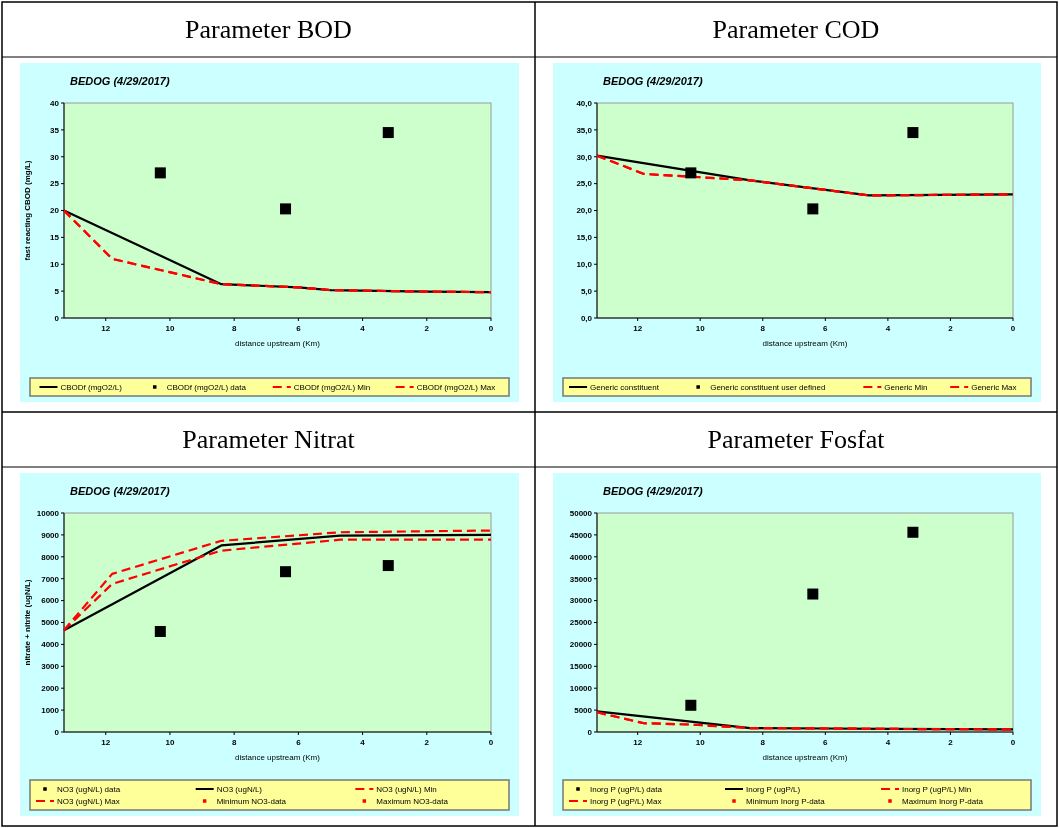 This screenshot has height=828, width=1059. Describe the element at coordinates (89, 789) in the screenshot. I see `legend-label: NO3 (ugN/L) data` at that location.